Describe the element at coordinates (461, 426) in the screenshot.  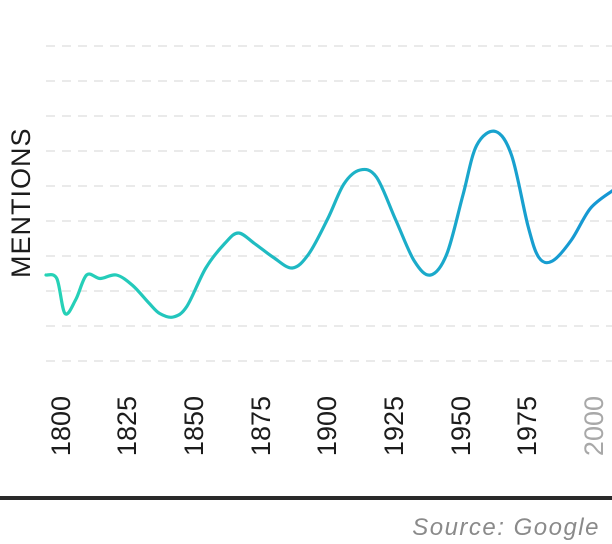
I see `x-tick-label: 1950` at that location.